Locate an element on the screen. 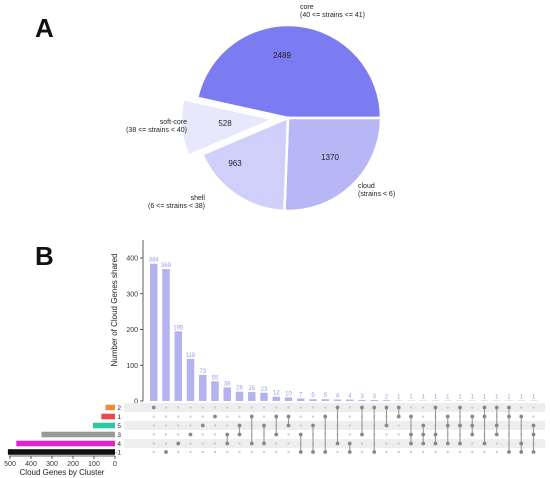 The height and width of the screenshot is (478, 550). intersection-bar-value: 369 is located at coordinates (166, 266).